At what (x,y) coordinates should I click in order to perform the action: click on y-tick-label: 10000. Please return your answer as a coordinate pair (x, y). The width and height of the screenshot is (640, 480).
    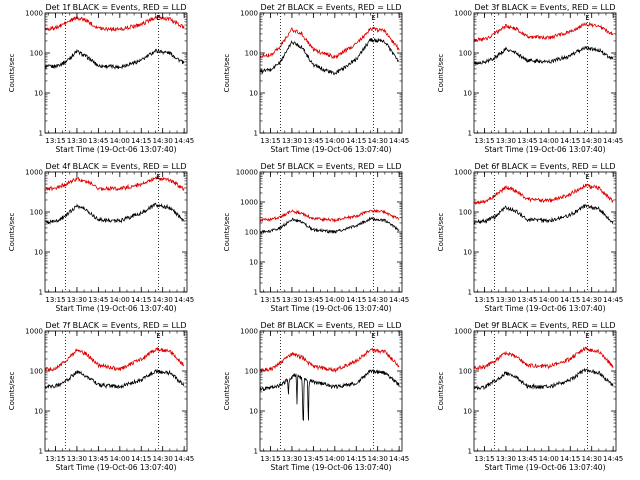
    Looking at the image, I should click on (247, 173).